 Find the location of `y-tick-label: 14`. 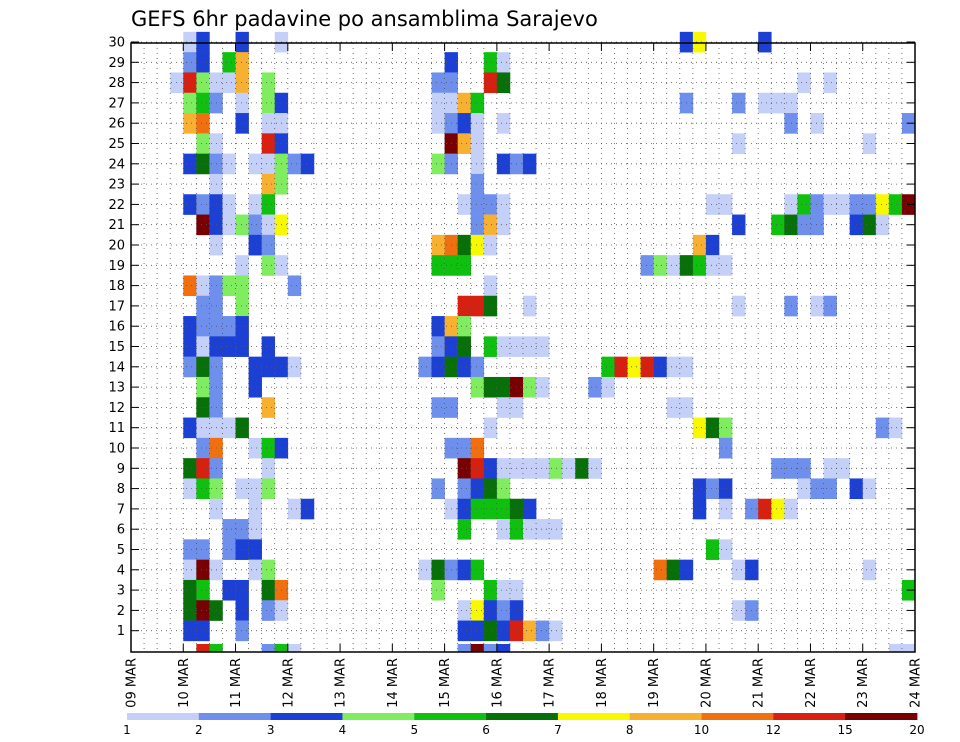

y-tick-label: 14 is located at coordinates (116, 367).